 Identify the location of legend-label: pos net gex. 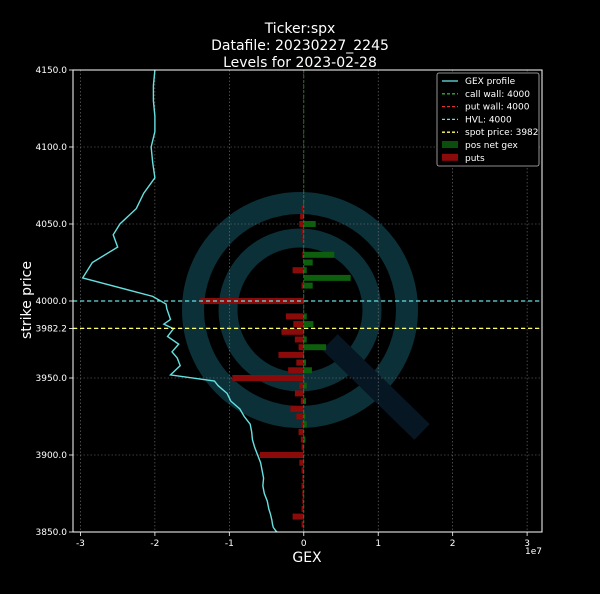
(491, 146).